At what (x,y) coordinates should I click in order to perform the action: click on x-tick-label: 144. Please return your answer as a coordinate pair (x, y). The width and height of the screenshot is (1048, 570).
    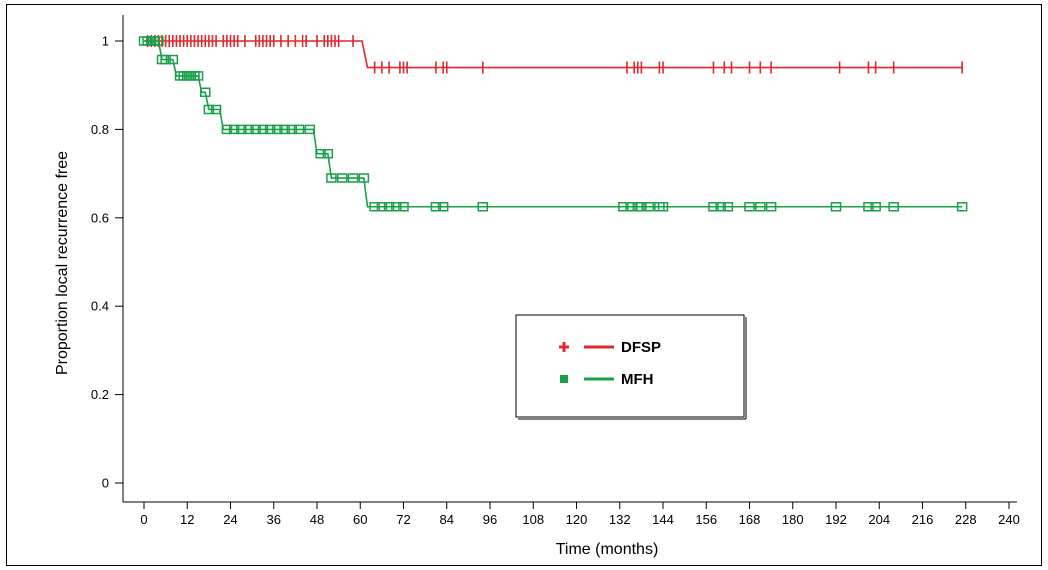
    Looking at the image, I should click on (663, 519).